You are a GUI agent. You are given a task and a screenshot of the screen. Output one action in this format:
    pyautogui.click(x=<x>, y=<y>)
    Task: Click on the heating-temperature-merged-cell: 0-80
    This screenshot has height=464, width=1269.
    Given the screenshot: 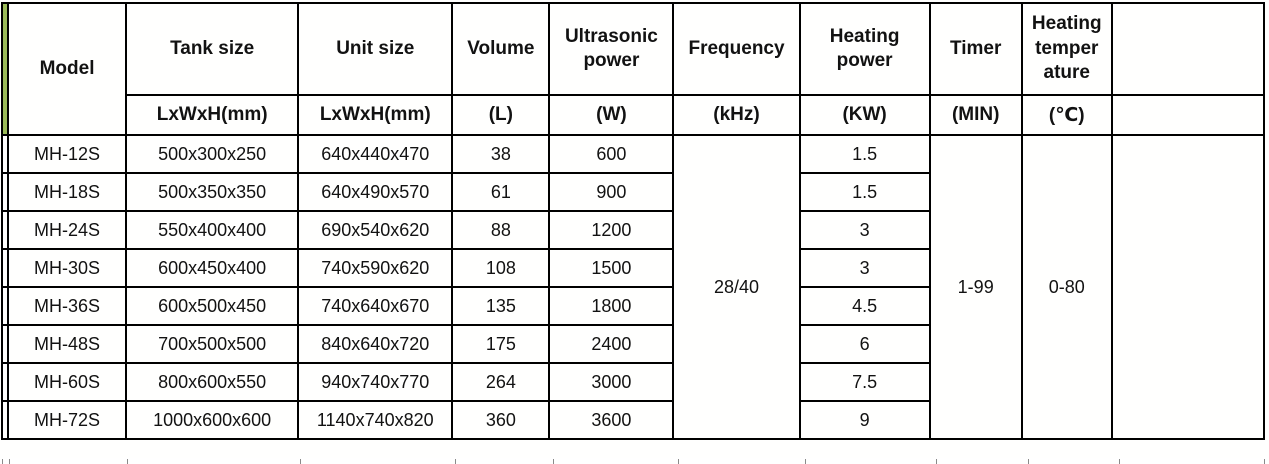 What is the action you would take?
    pyautogui.click(x=1066, y=287)
    